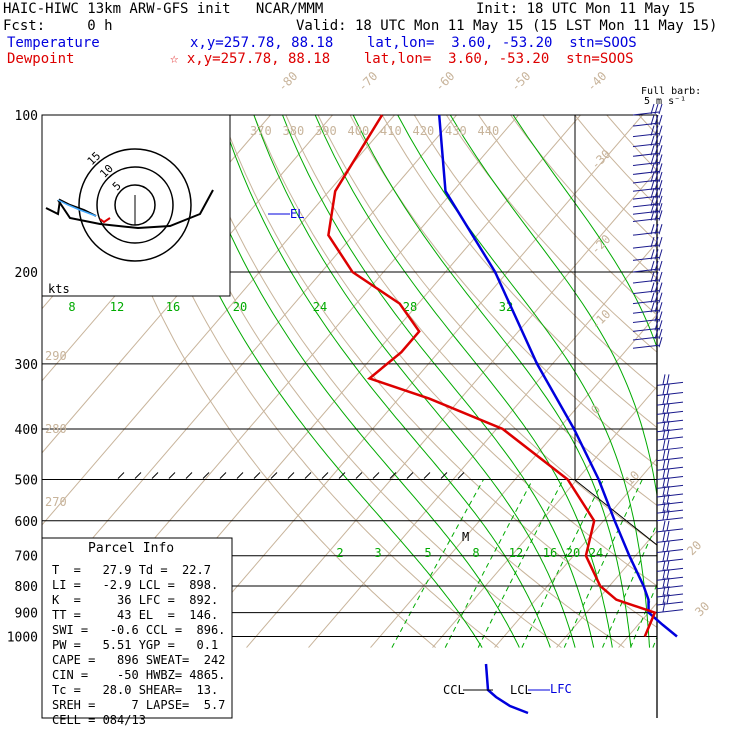 This screenshot has height=740, width=740. Describe the element at coordinates (56, 502) in the screenshot. I see `theta-label: 270` at that location.